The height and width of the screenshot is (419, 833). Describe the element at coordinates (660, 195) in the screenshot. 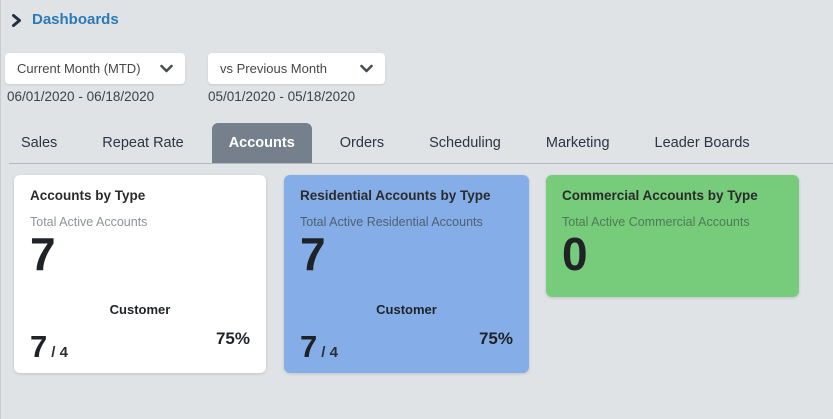

I see `card-title: Commercial Accounts by Type` at that location.